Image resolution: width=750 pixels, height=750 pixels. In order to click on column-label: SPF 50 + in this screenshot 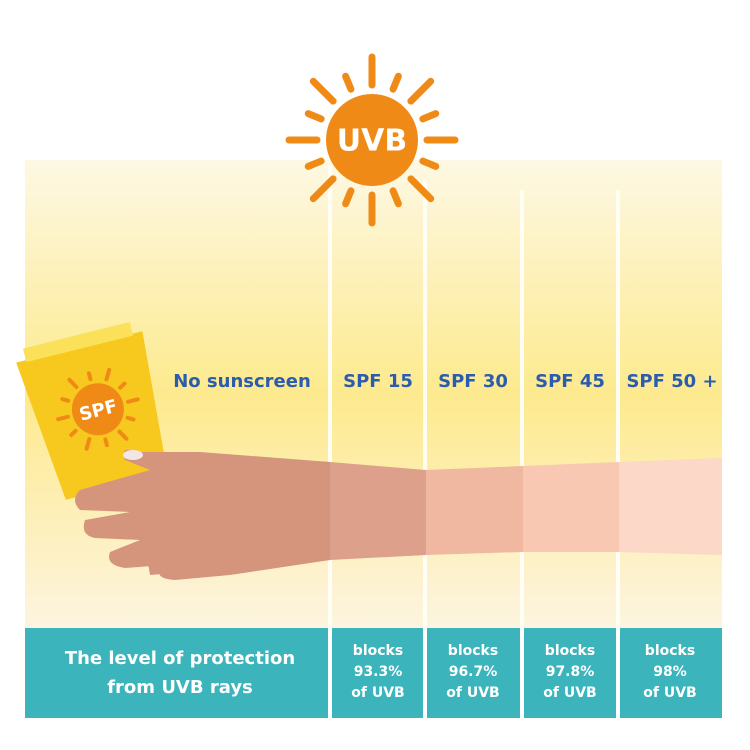, I will do `click(671, 381)`.